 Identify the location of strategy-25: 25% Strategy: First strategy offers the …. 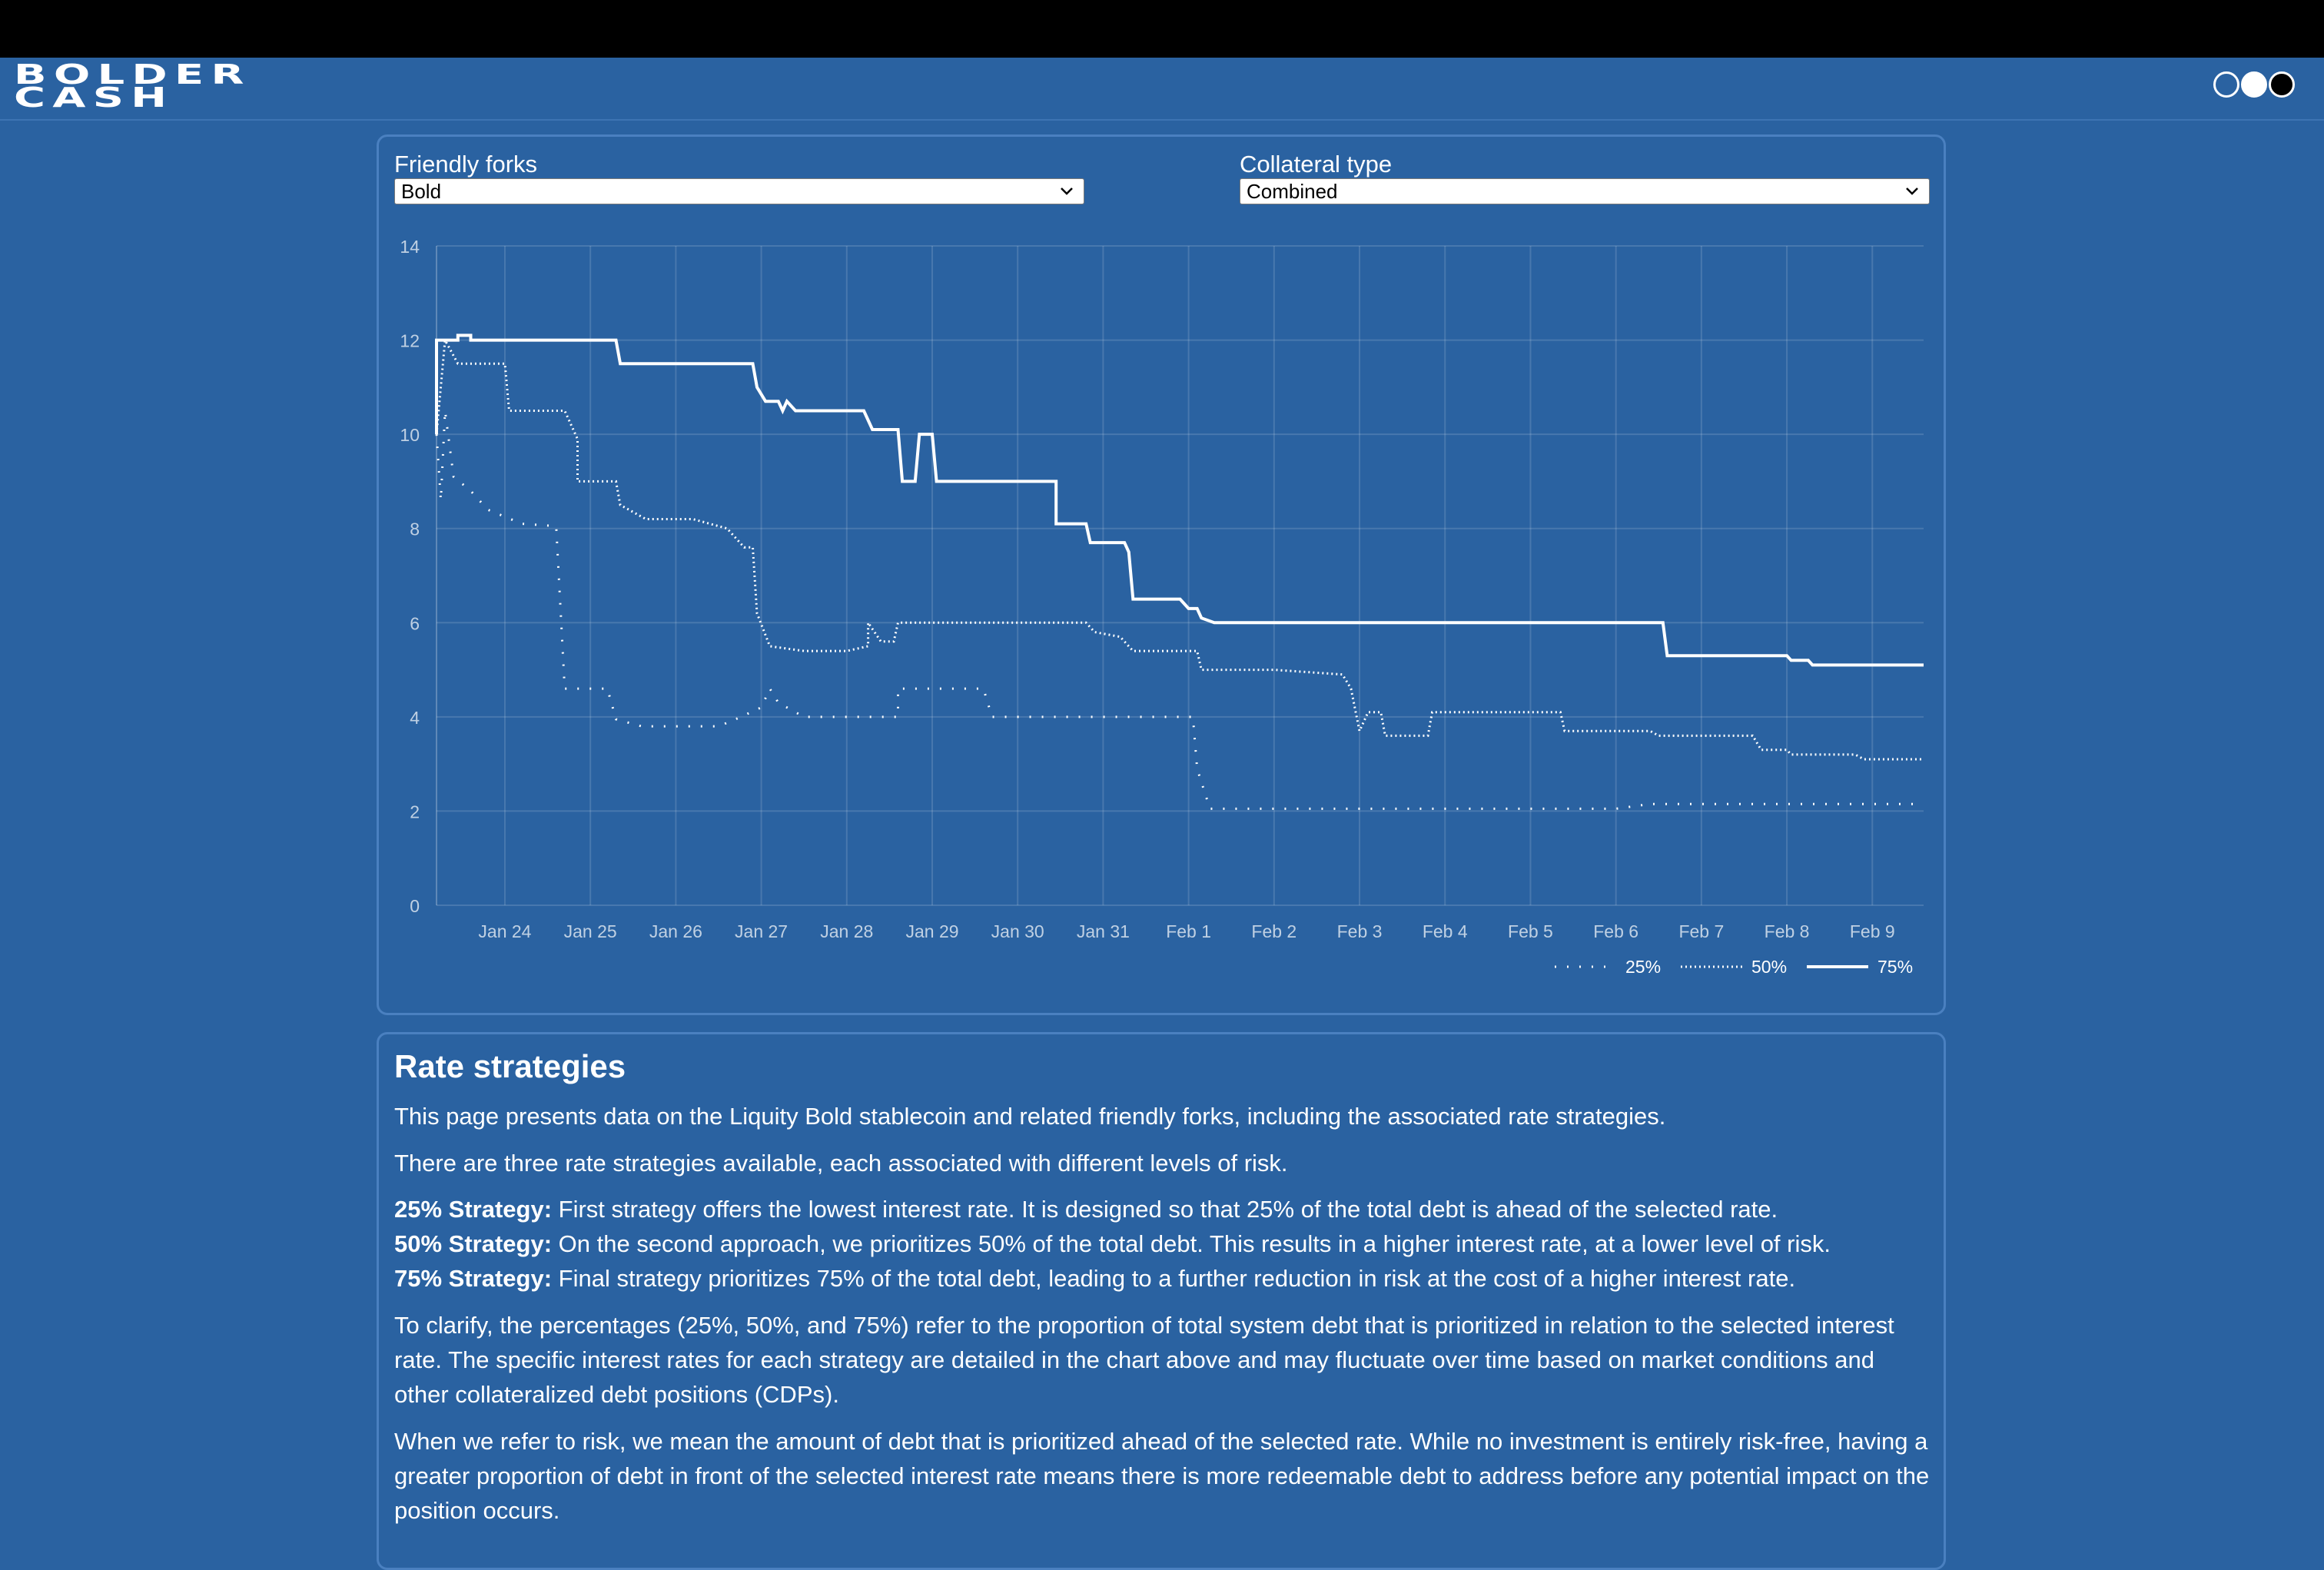
(1162, 1209).